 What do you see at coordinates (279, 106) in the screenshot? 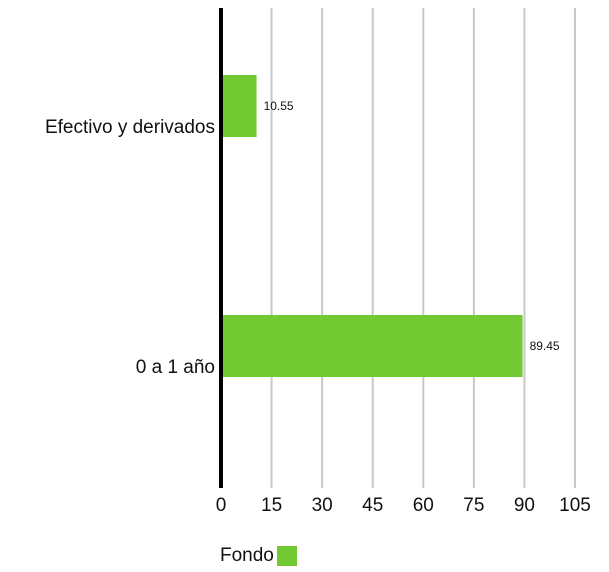
I see `data-label-0: 10.55` at bounding box center [279, 106].